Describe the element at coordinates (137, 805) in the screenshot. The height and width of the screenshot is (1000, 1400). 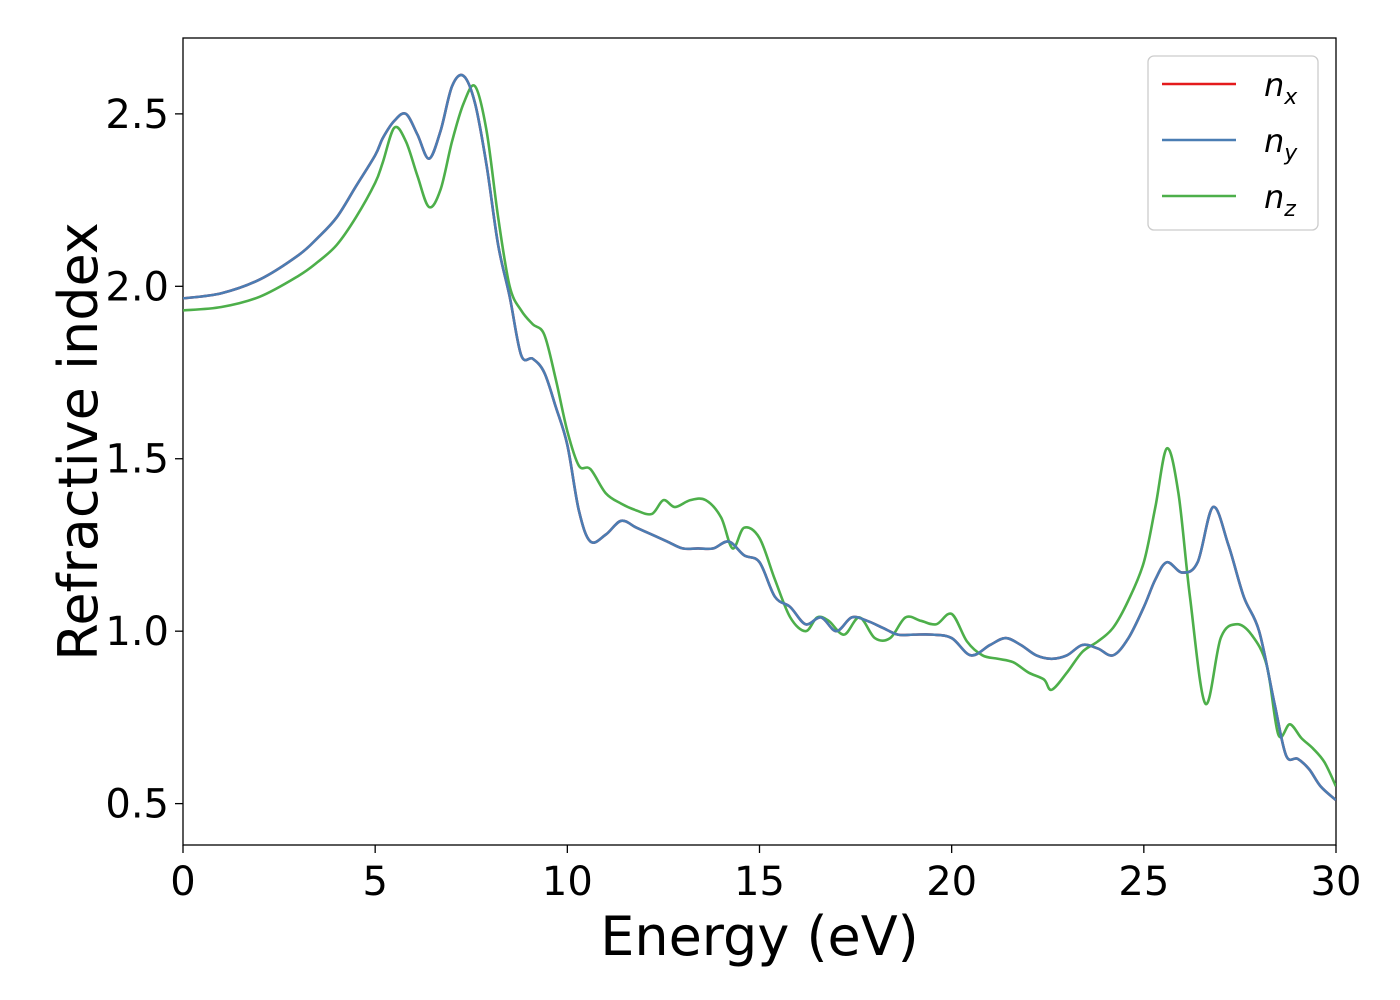
I see `y-tick-label: 0.5` at that location.